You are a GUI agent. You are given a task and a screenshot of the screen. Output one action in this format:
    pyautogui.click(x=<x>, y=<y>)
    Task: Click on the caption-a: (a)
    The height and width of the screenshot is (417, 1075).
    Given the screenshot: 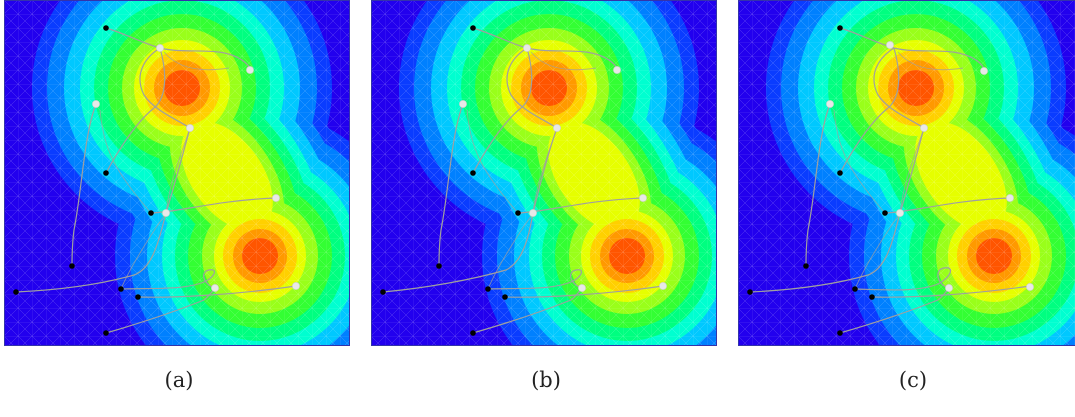 What is the action you would take?
    pyautogui.click(x=179, y=380)
    